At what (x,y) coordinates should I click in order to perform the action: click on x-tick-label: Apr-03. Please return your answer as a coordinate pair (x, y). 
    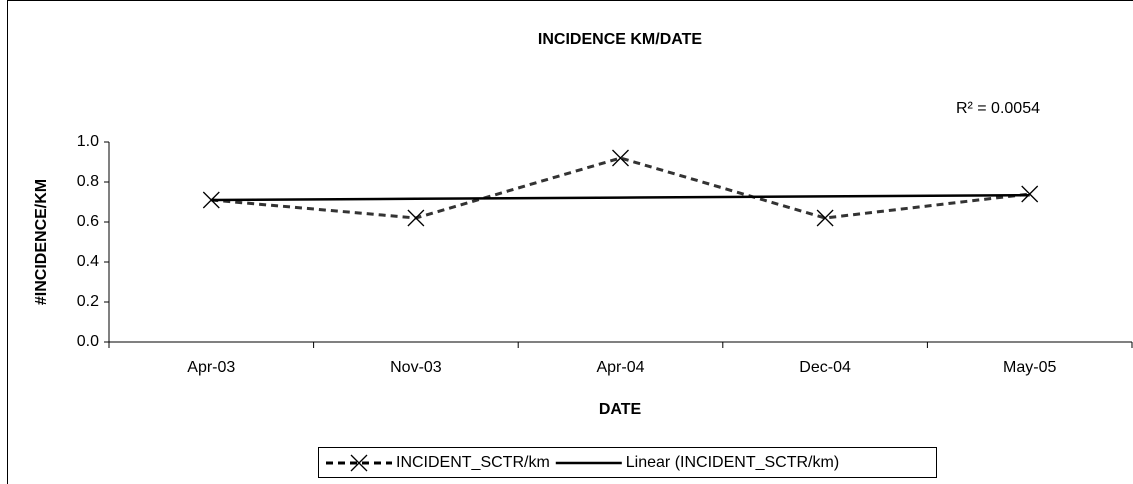
    Looking at the image, I should click on (211, 367).